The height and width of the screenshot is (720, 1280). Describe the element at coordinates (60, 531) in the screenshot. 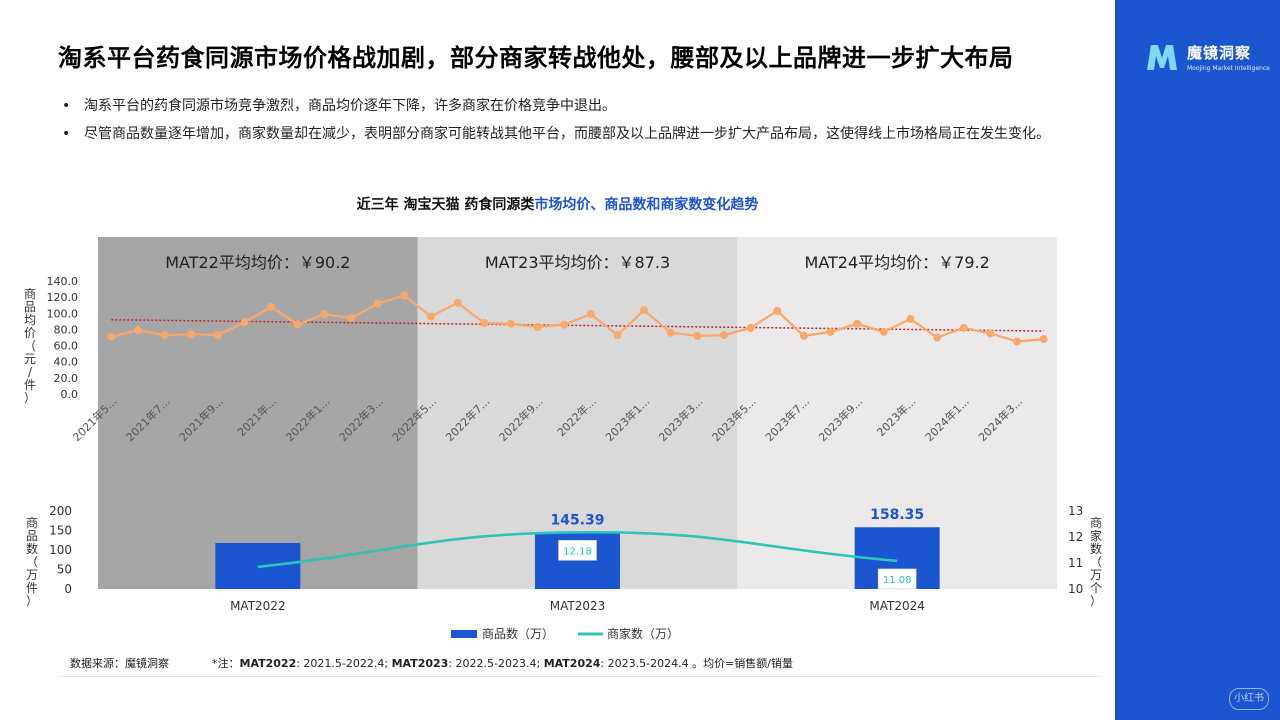

I see `count-y-left-tick: 150` at that location.